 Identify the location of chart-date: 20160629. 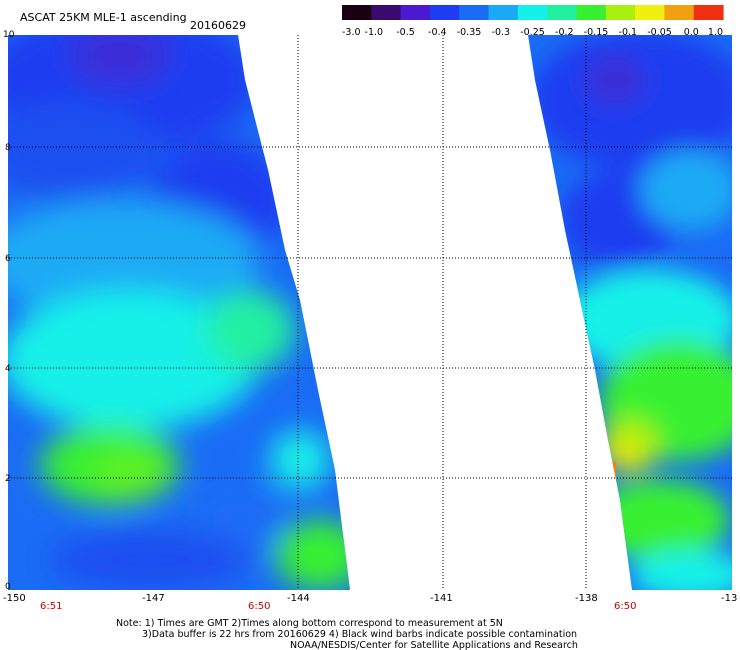
(218, 25).